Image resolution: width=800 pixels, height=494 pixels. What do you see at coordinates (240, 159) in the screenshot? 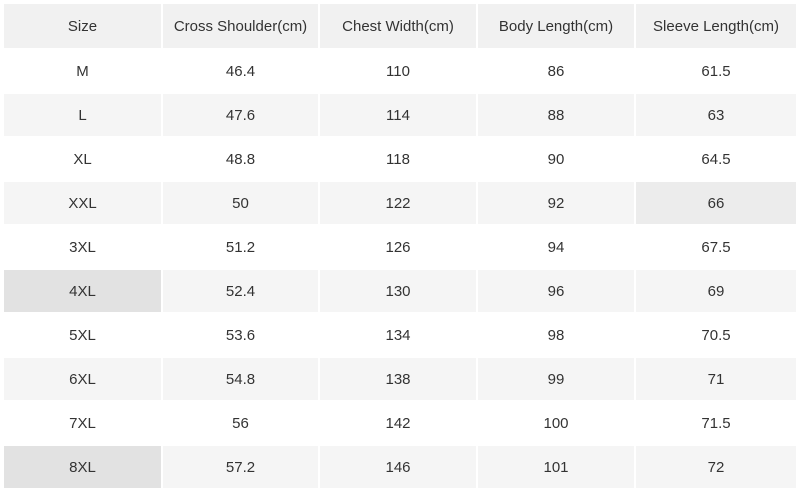
I see `table-cell: 48.8` at bounding box center [240, 159].